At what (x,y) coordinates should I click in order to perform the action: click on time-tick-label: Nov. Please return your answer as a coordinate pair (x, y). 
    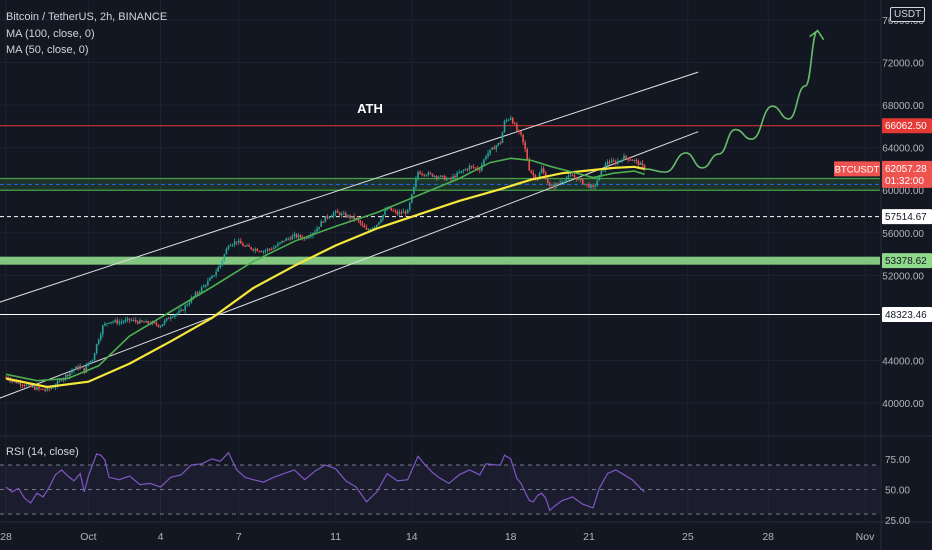
    Looking at the image, I should click on (865, 537).